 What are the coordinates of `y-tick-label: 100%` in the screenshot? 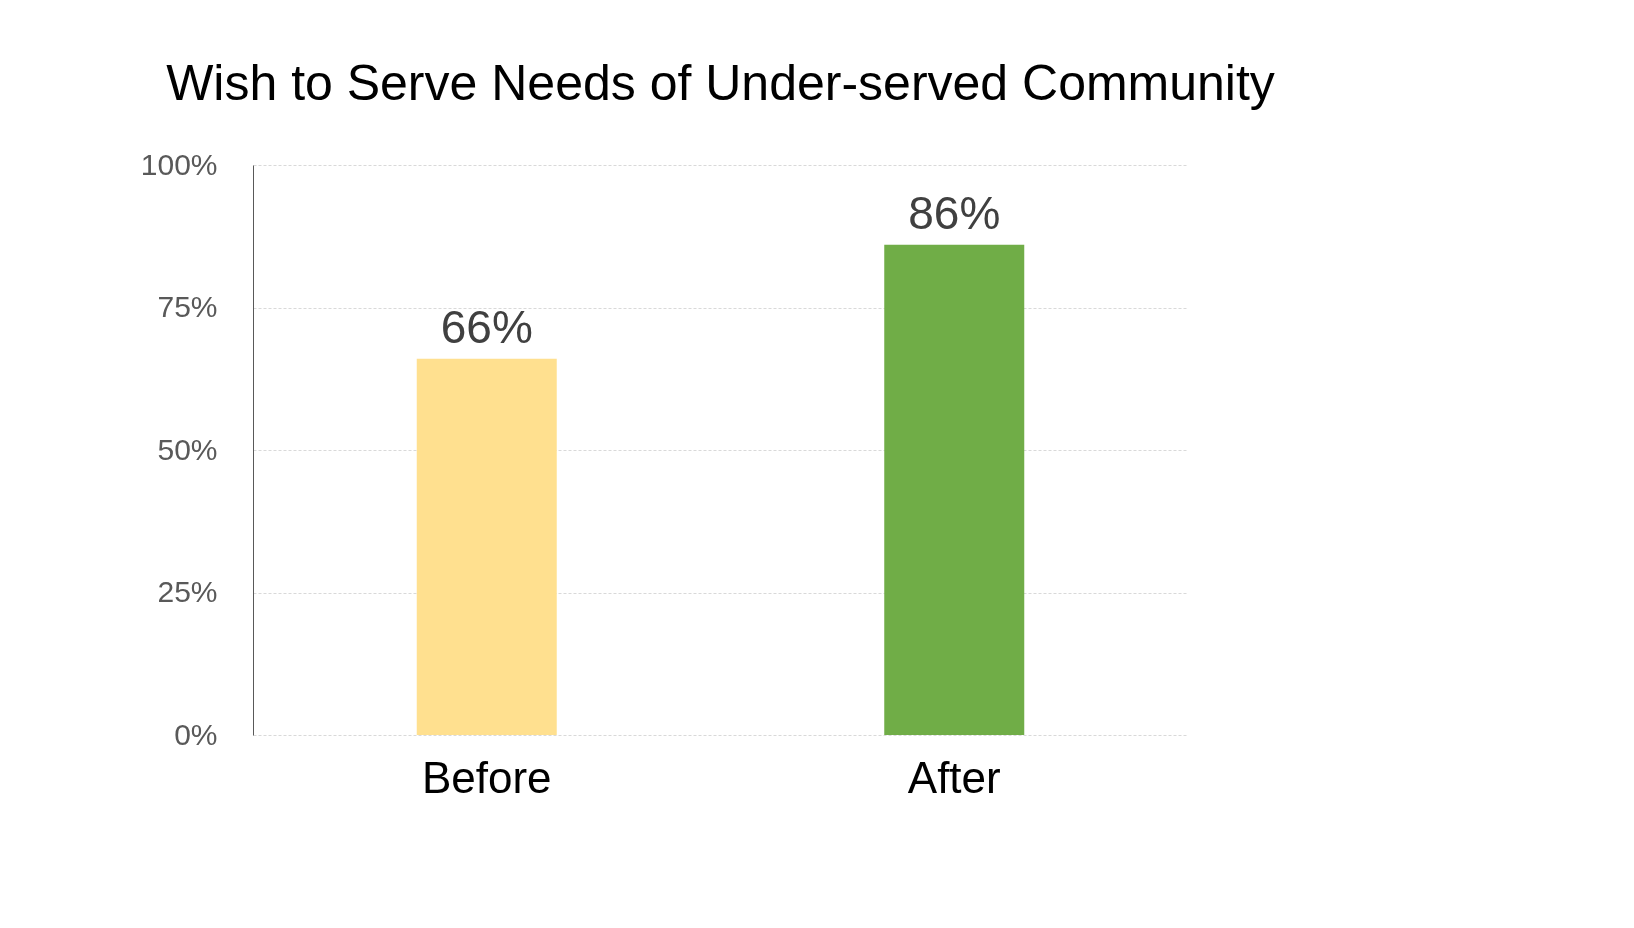 It's located at (179, 164).